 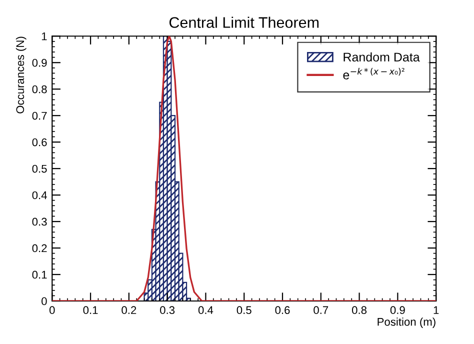 I want to click on y-tick-label: 0.7, so click(x=39, y=116).